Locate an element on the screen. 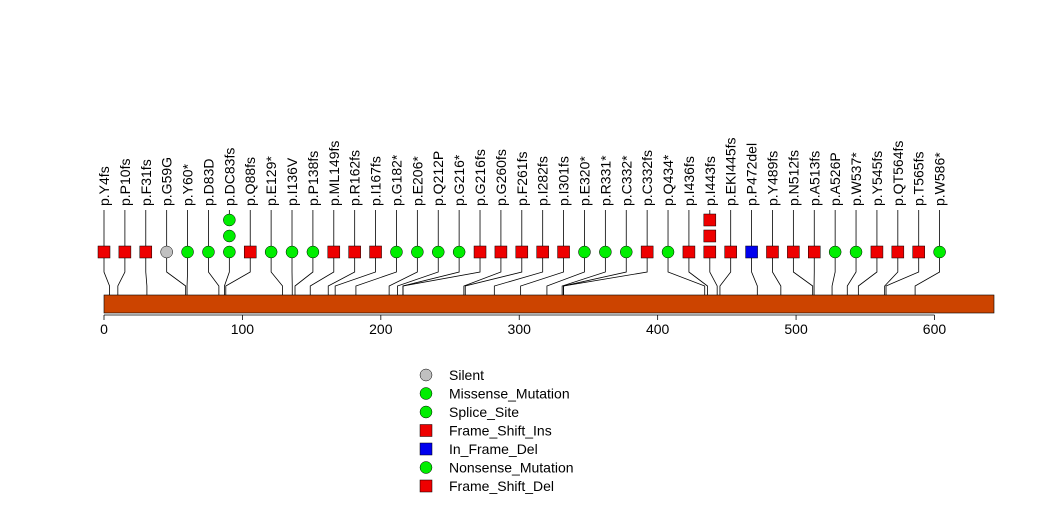 This screenshot has height=524, width=1047. mutation-label: p.R331* is located at coordinates (605, 180).